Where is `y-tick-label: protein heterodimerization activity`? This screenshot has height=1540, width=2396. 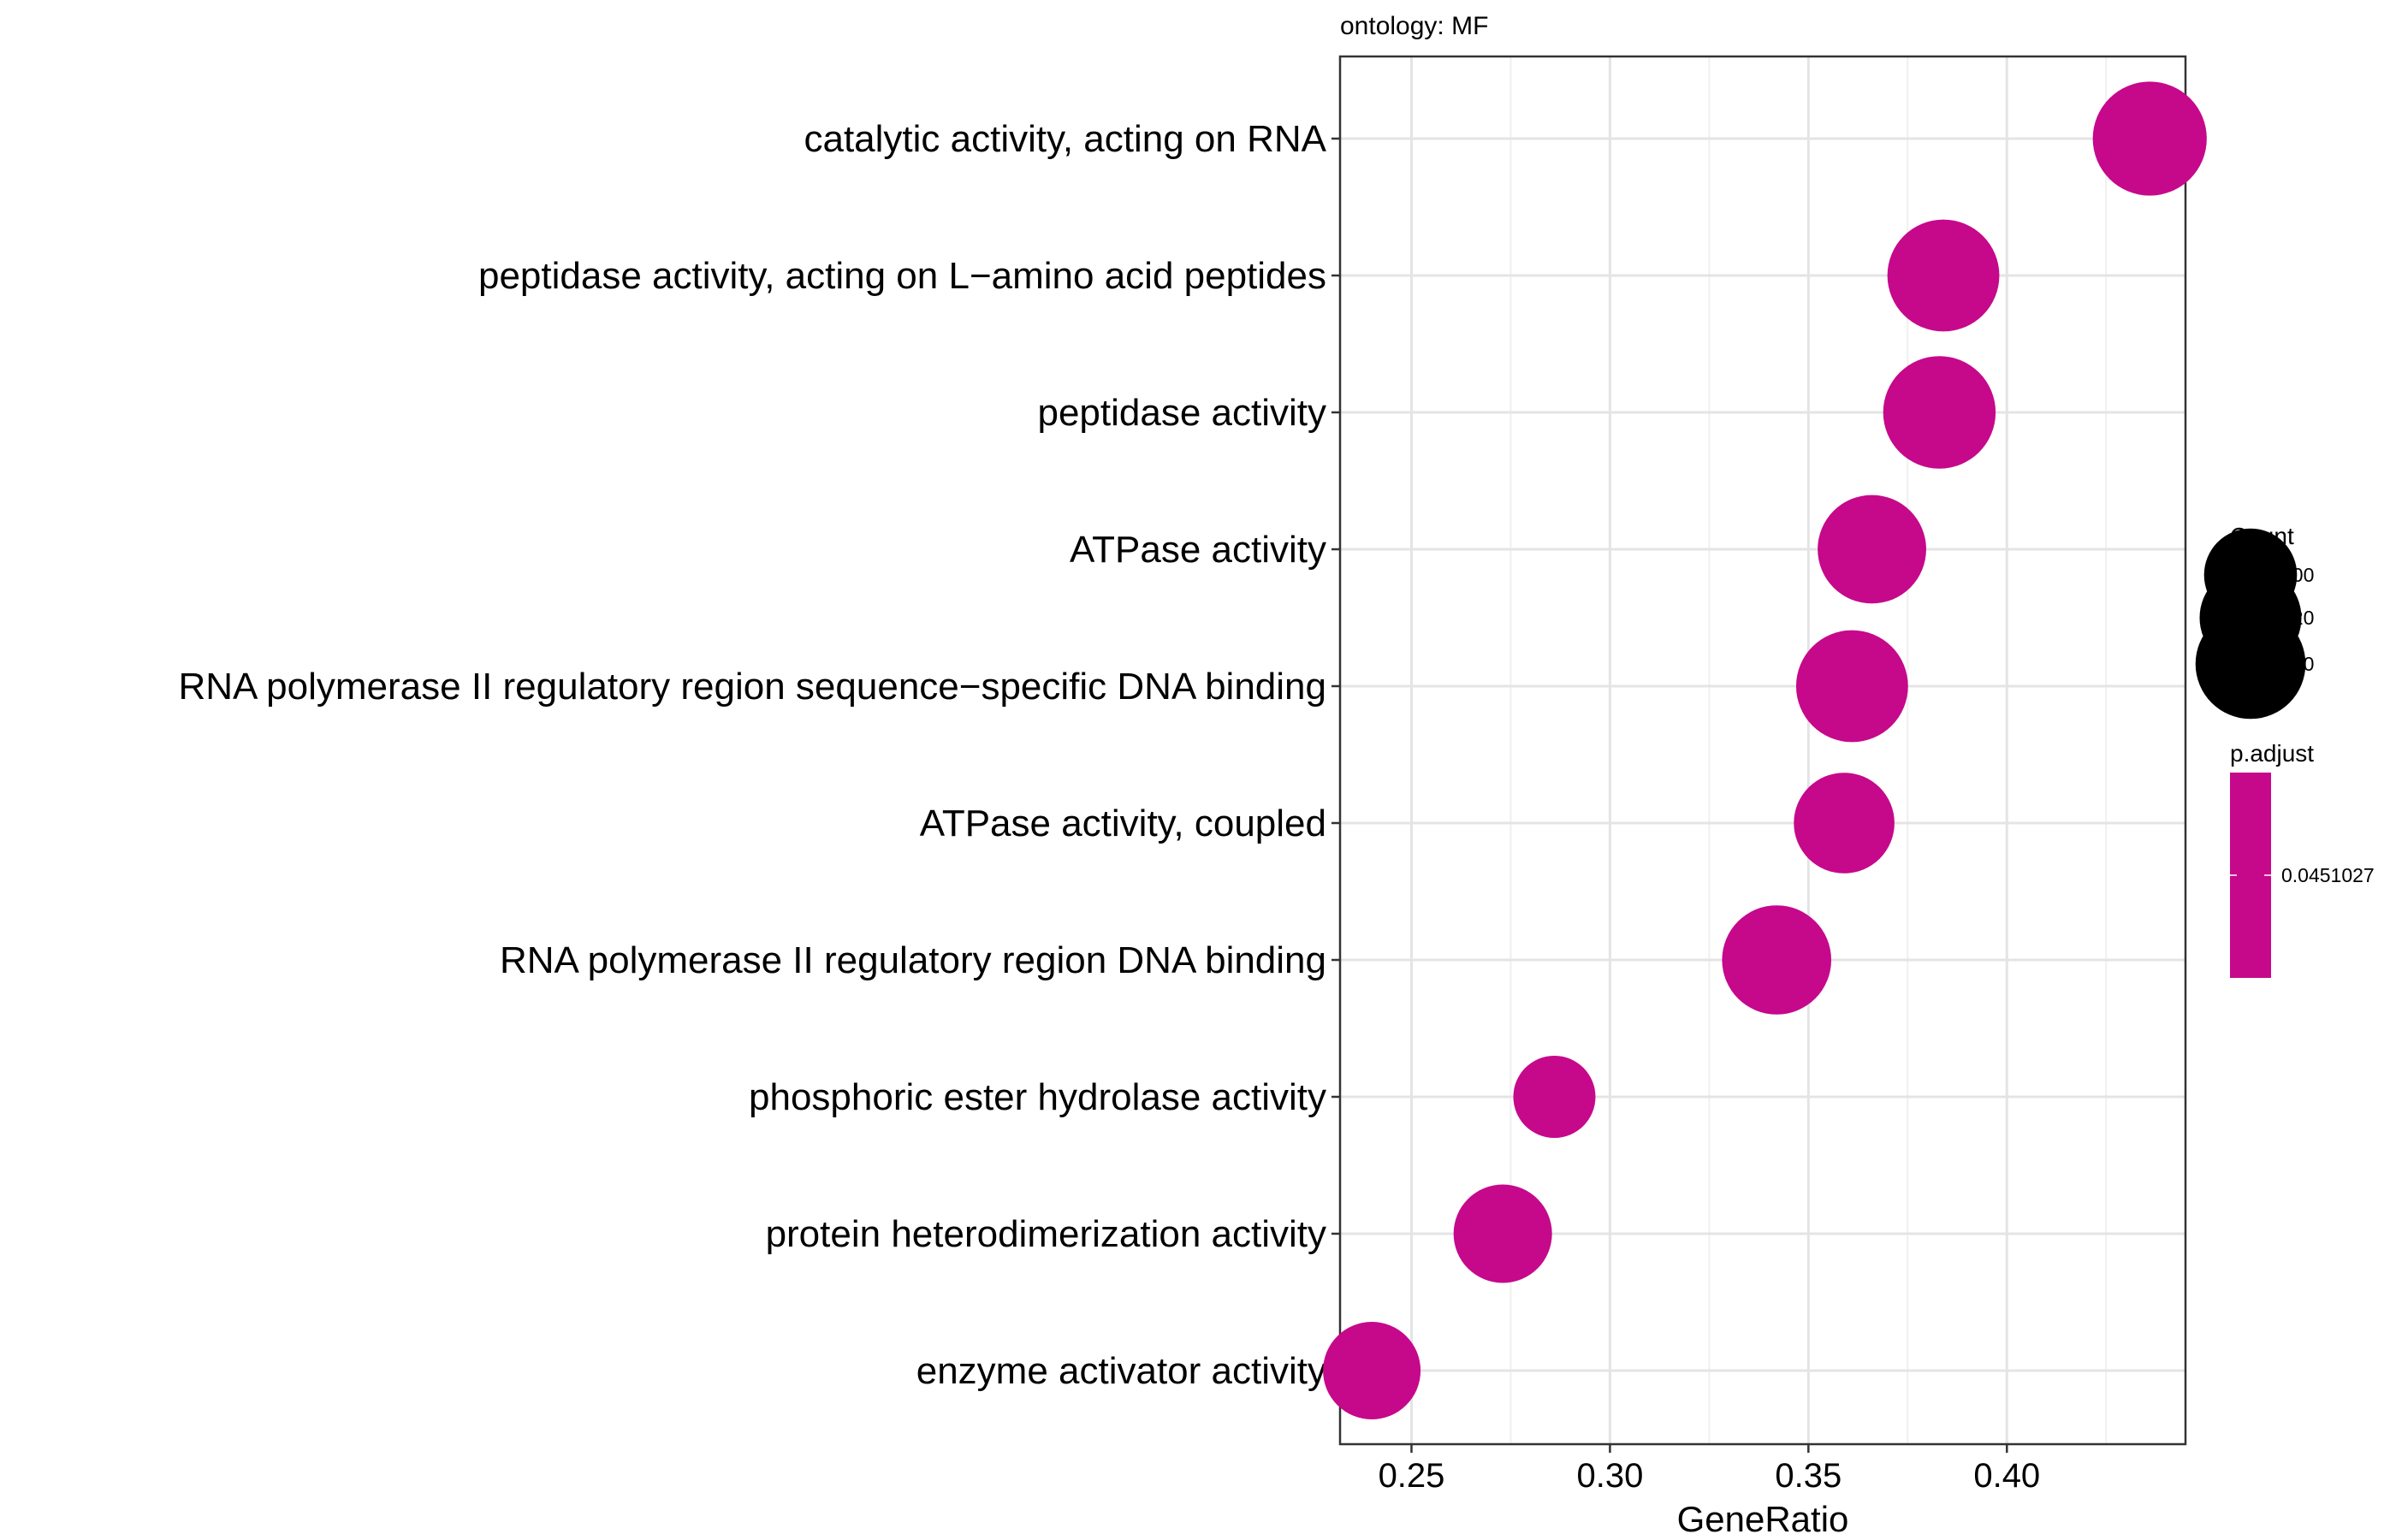 y-tick-label: protein heterodimerization activity is located at coordinates (1046, 1234).